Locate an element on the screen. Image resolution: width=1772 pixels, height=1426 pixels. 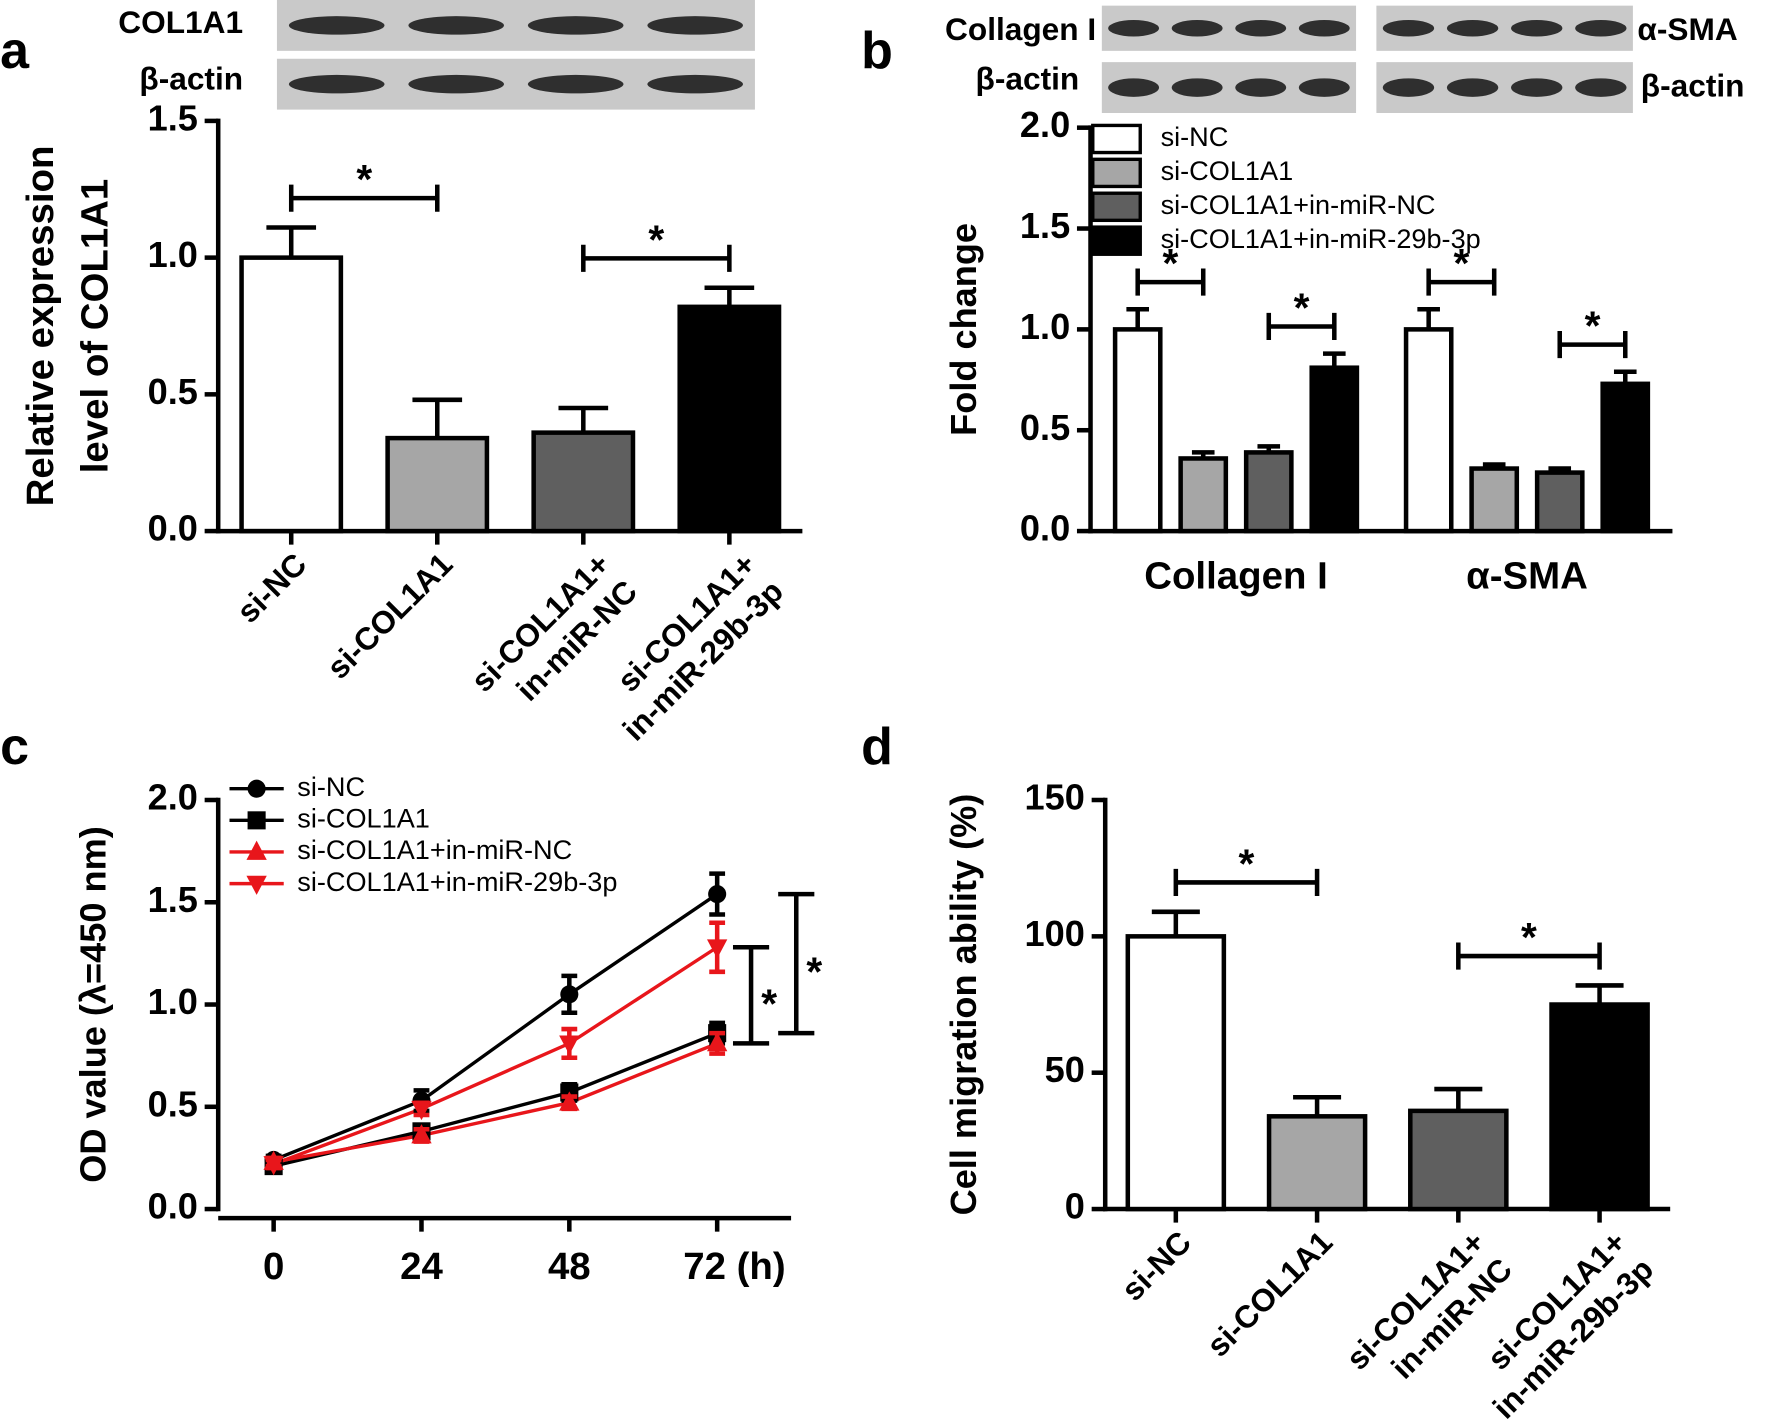
x-tick-label: 72 (h) is located at coordinates (734, 1266).